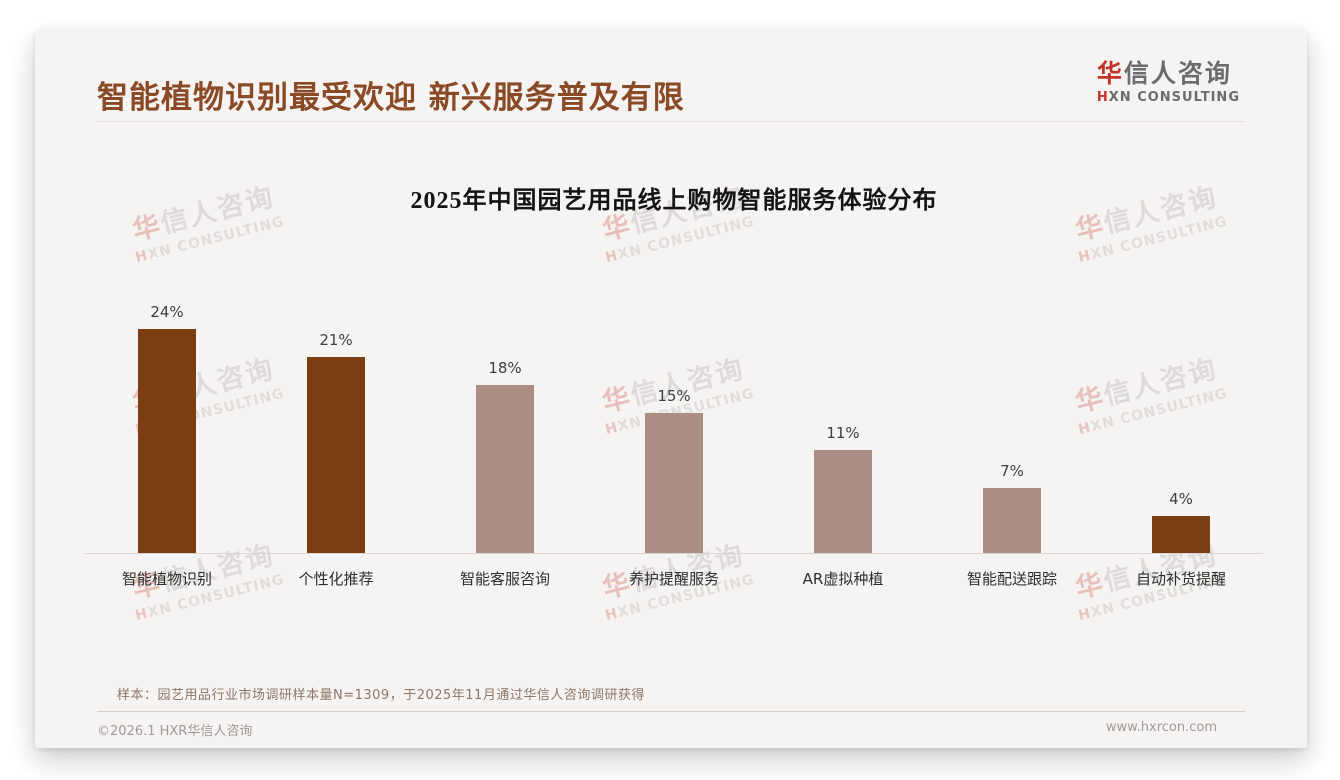 The image size is (1340, 780). I want to click on bar-value-label: 15%, so click(674, 396).